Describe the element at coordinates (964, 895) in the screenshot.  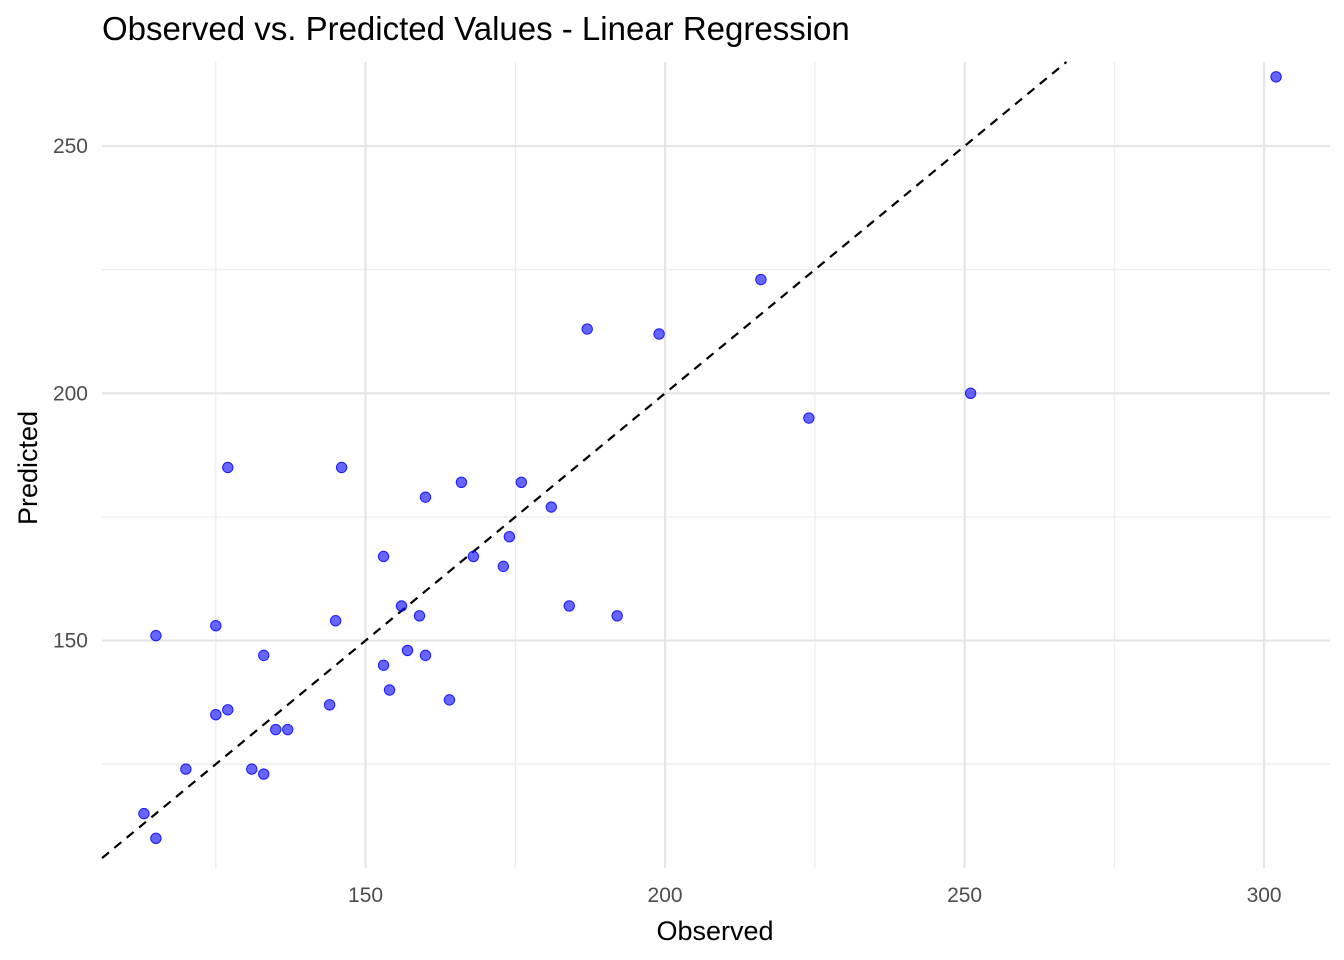
I see `x-tick-label: 250` at that location.